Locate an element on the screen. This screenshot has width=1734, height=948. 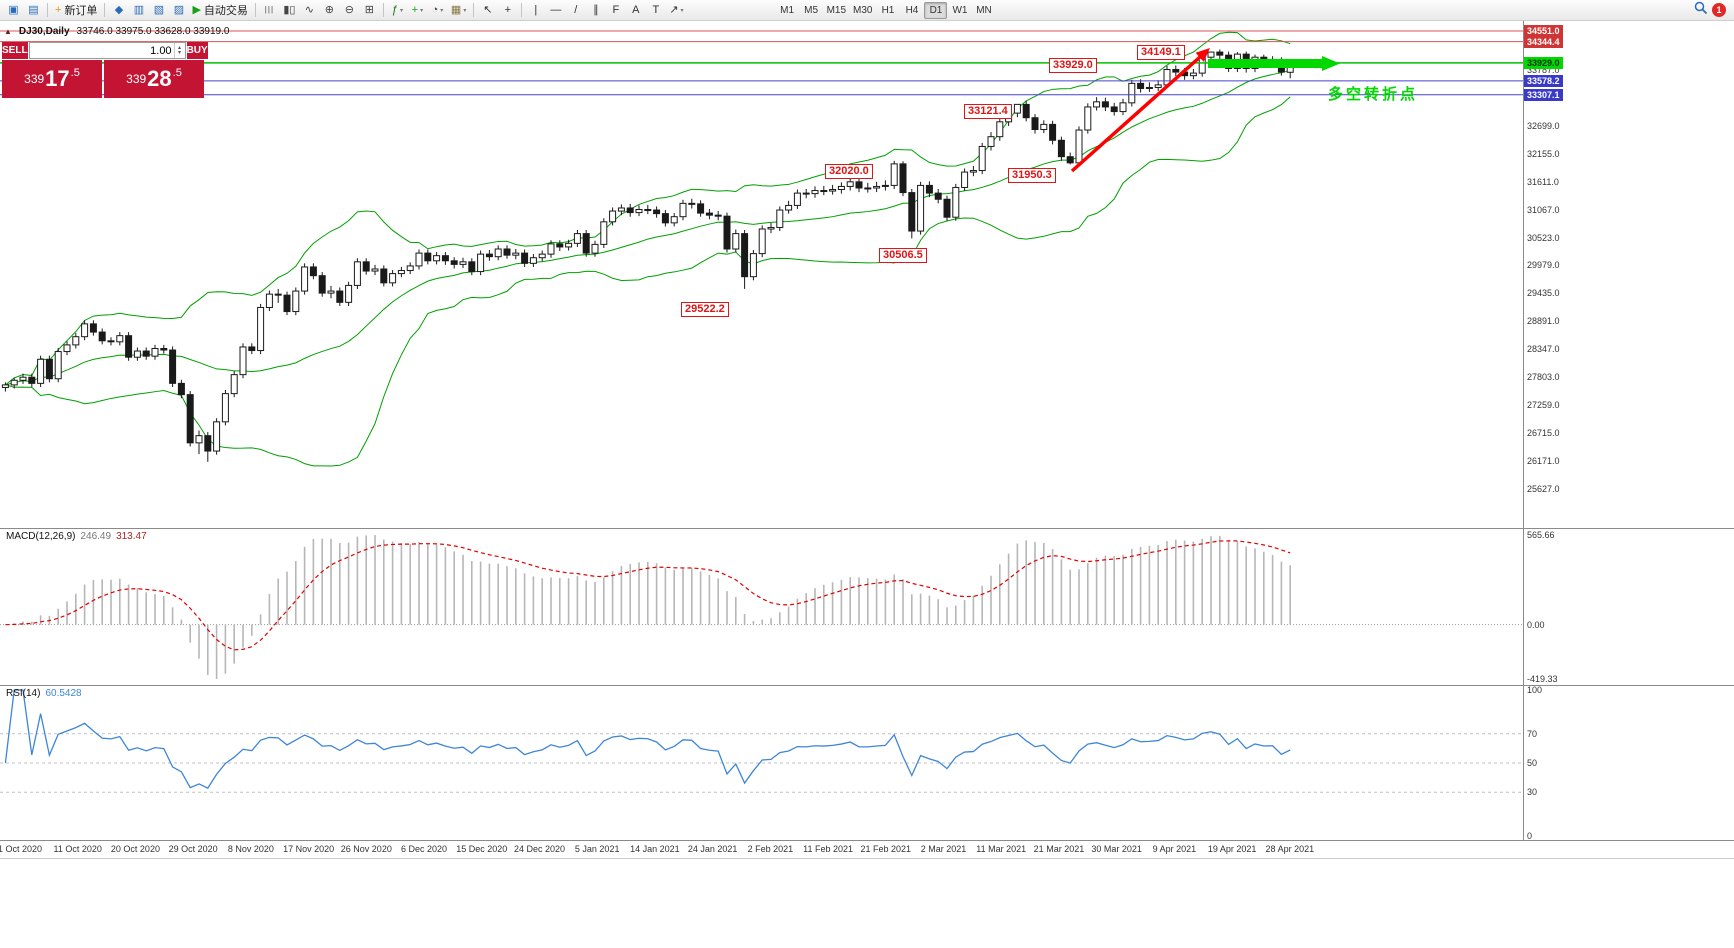
fibonacci-icon: F is located at coordinates (616, 9).